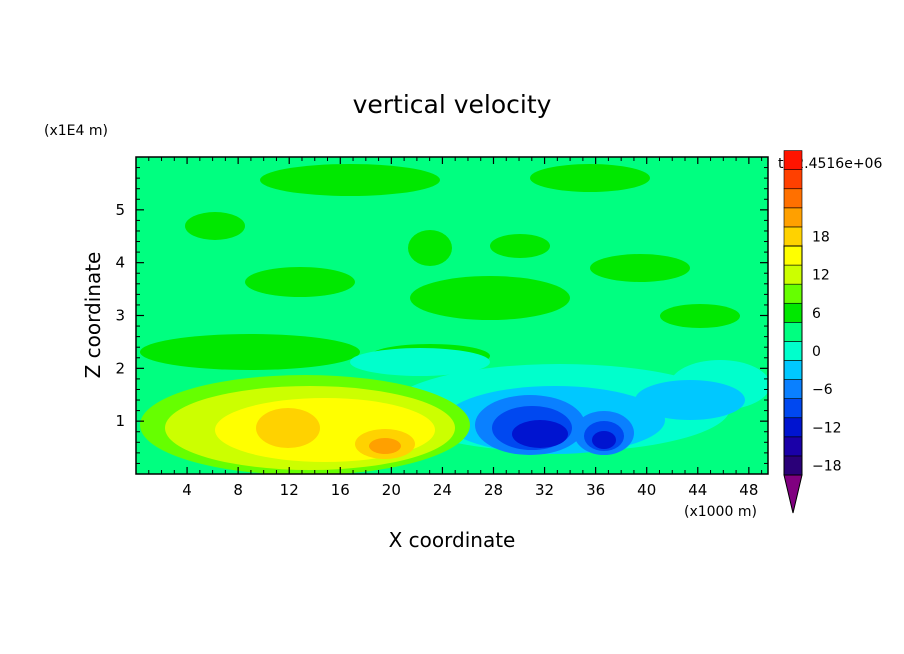 Image resolution: width=904 pixels, height=654 pixels. What do you see at coordinates (493, 490) in the screenshot?
I see `x-tick-label: 28` at bounding box center [493, 490].